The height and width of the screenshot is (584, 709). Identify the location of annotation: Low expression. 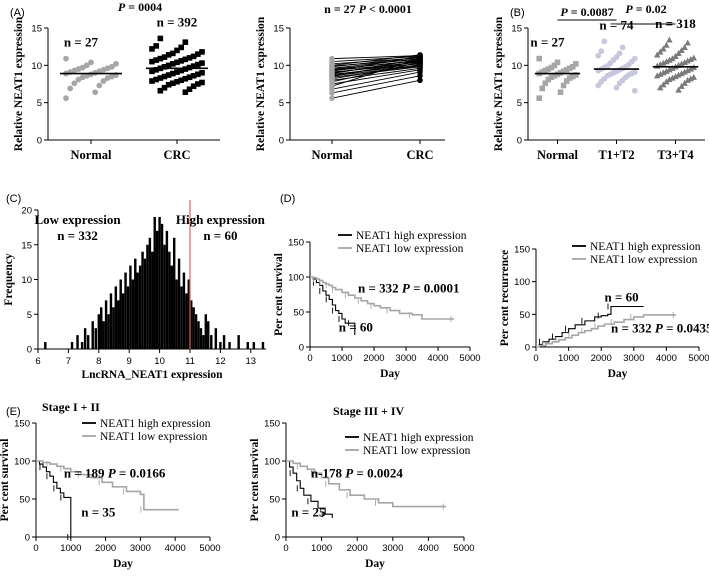
(77, 219).